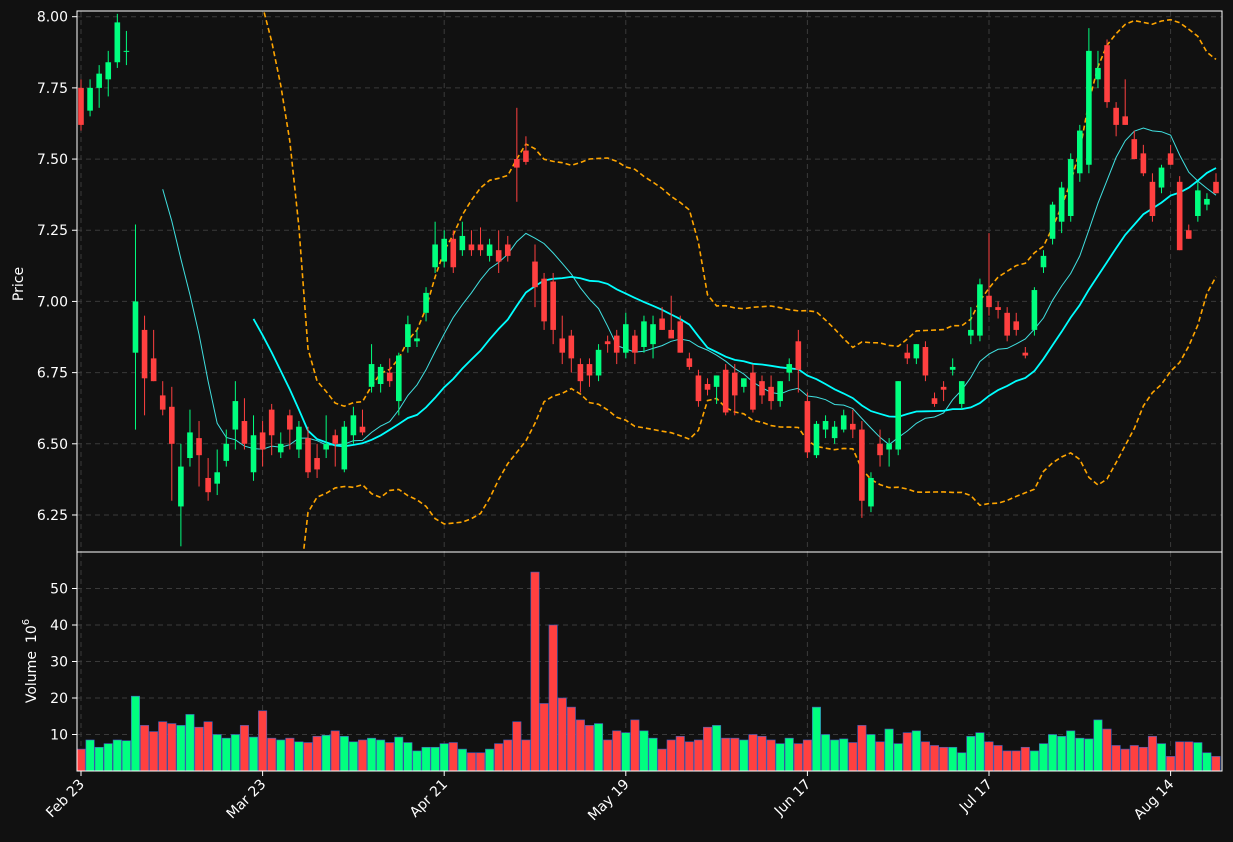 The image size is (1233, 842). I want to click on price-axis-label: Price, so click(19, 284).